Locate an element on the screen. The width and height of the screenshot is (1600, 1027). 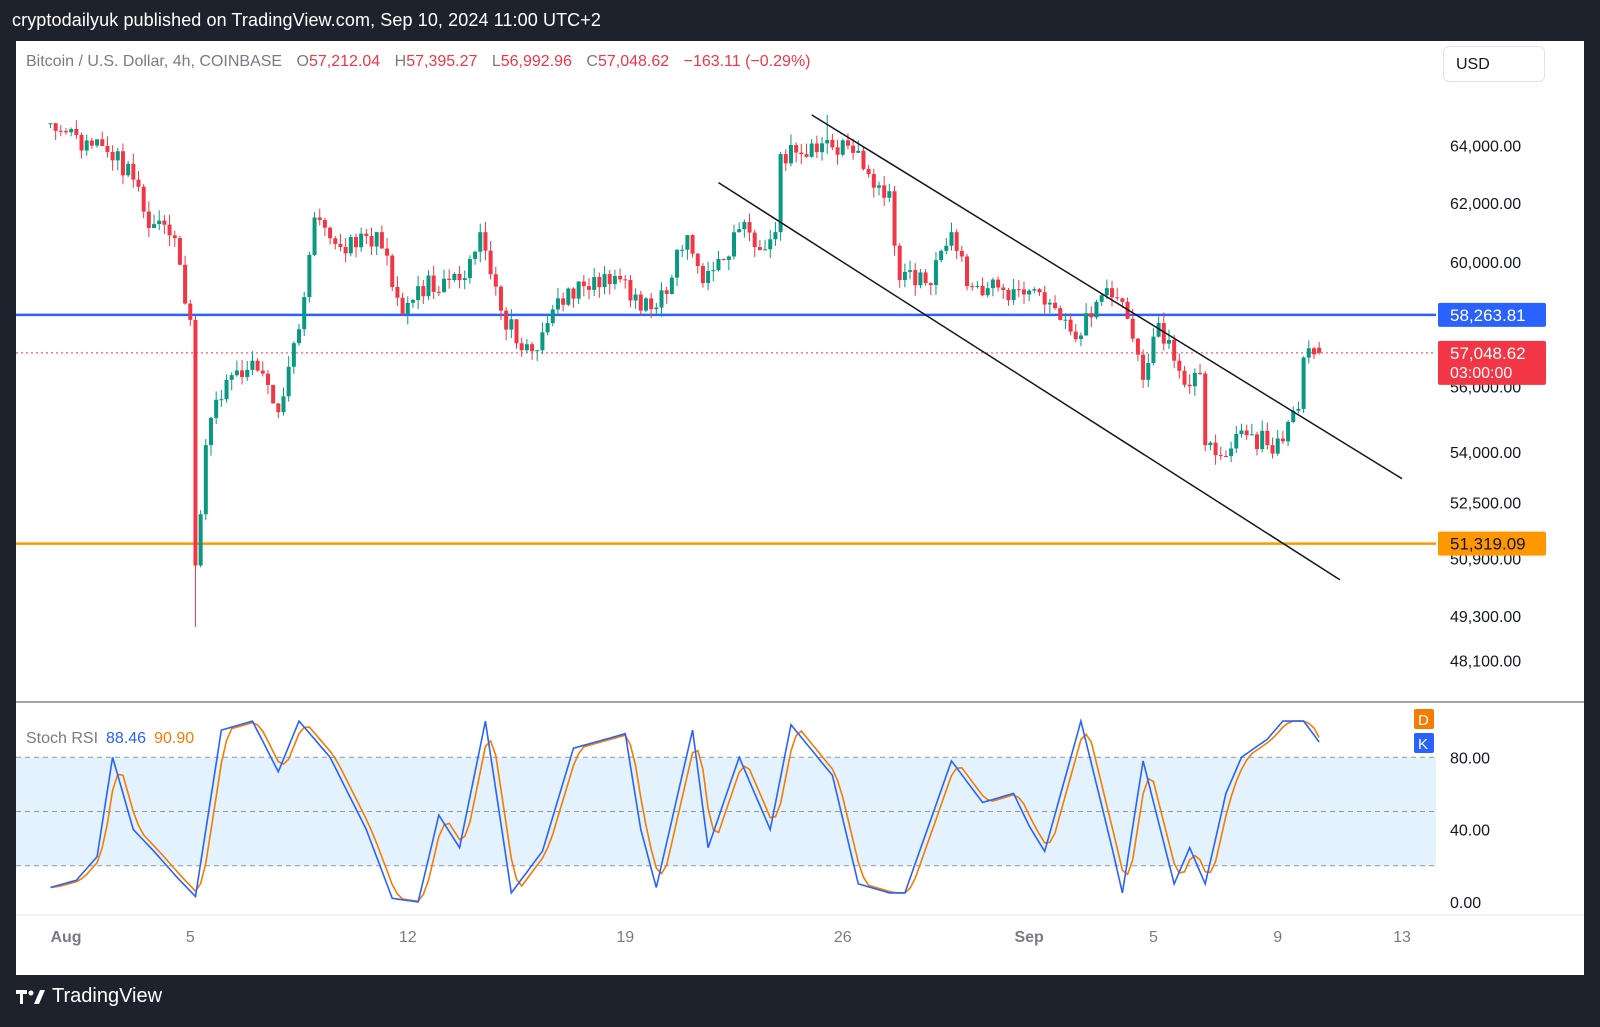
price-axis-tick-label: 49,300.00 is located at coordinates (1485, 617).